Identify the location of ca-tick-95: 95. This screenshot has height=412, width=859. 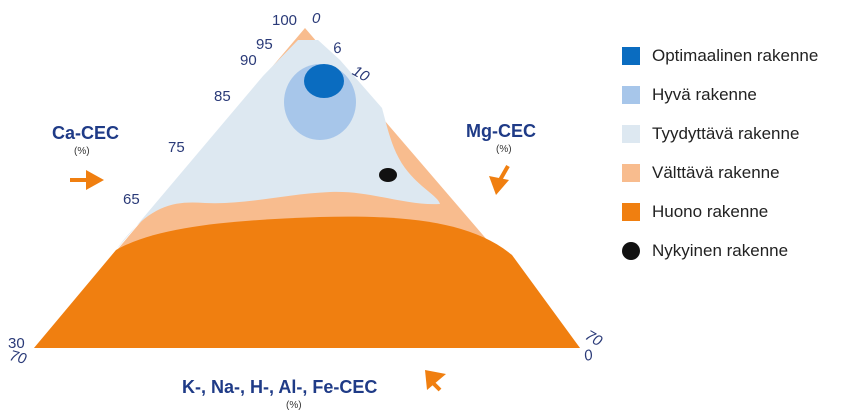
(264, 44).